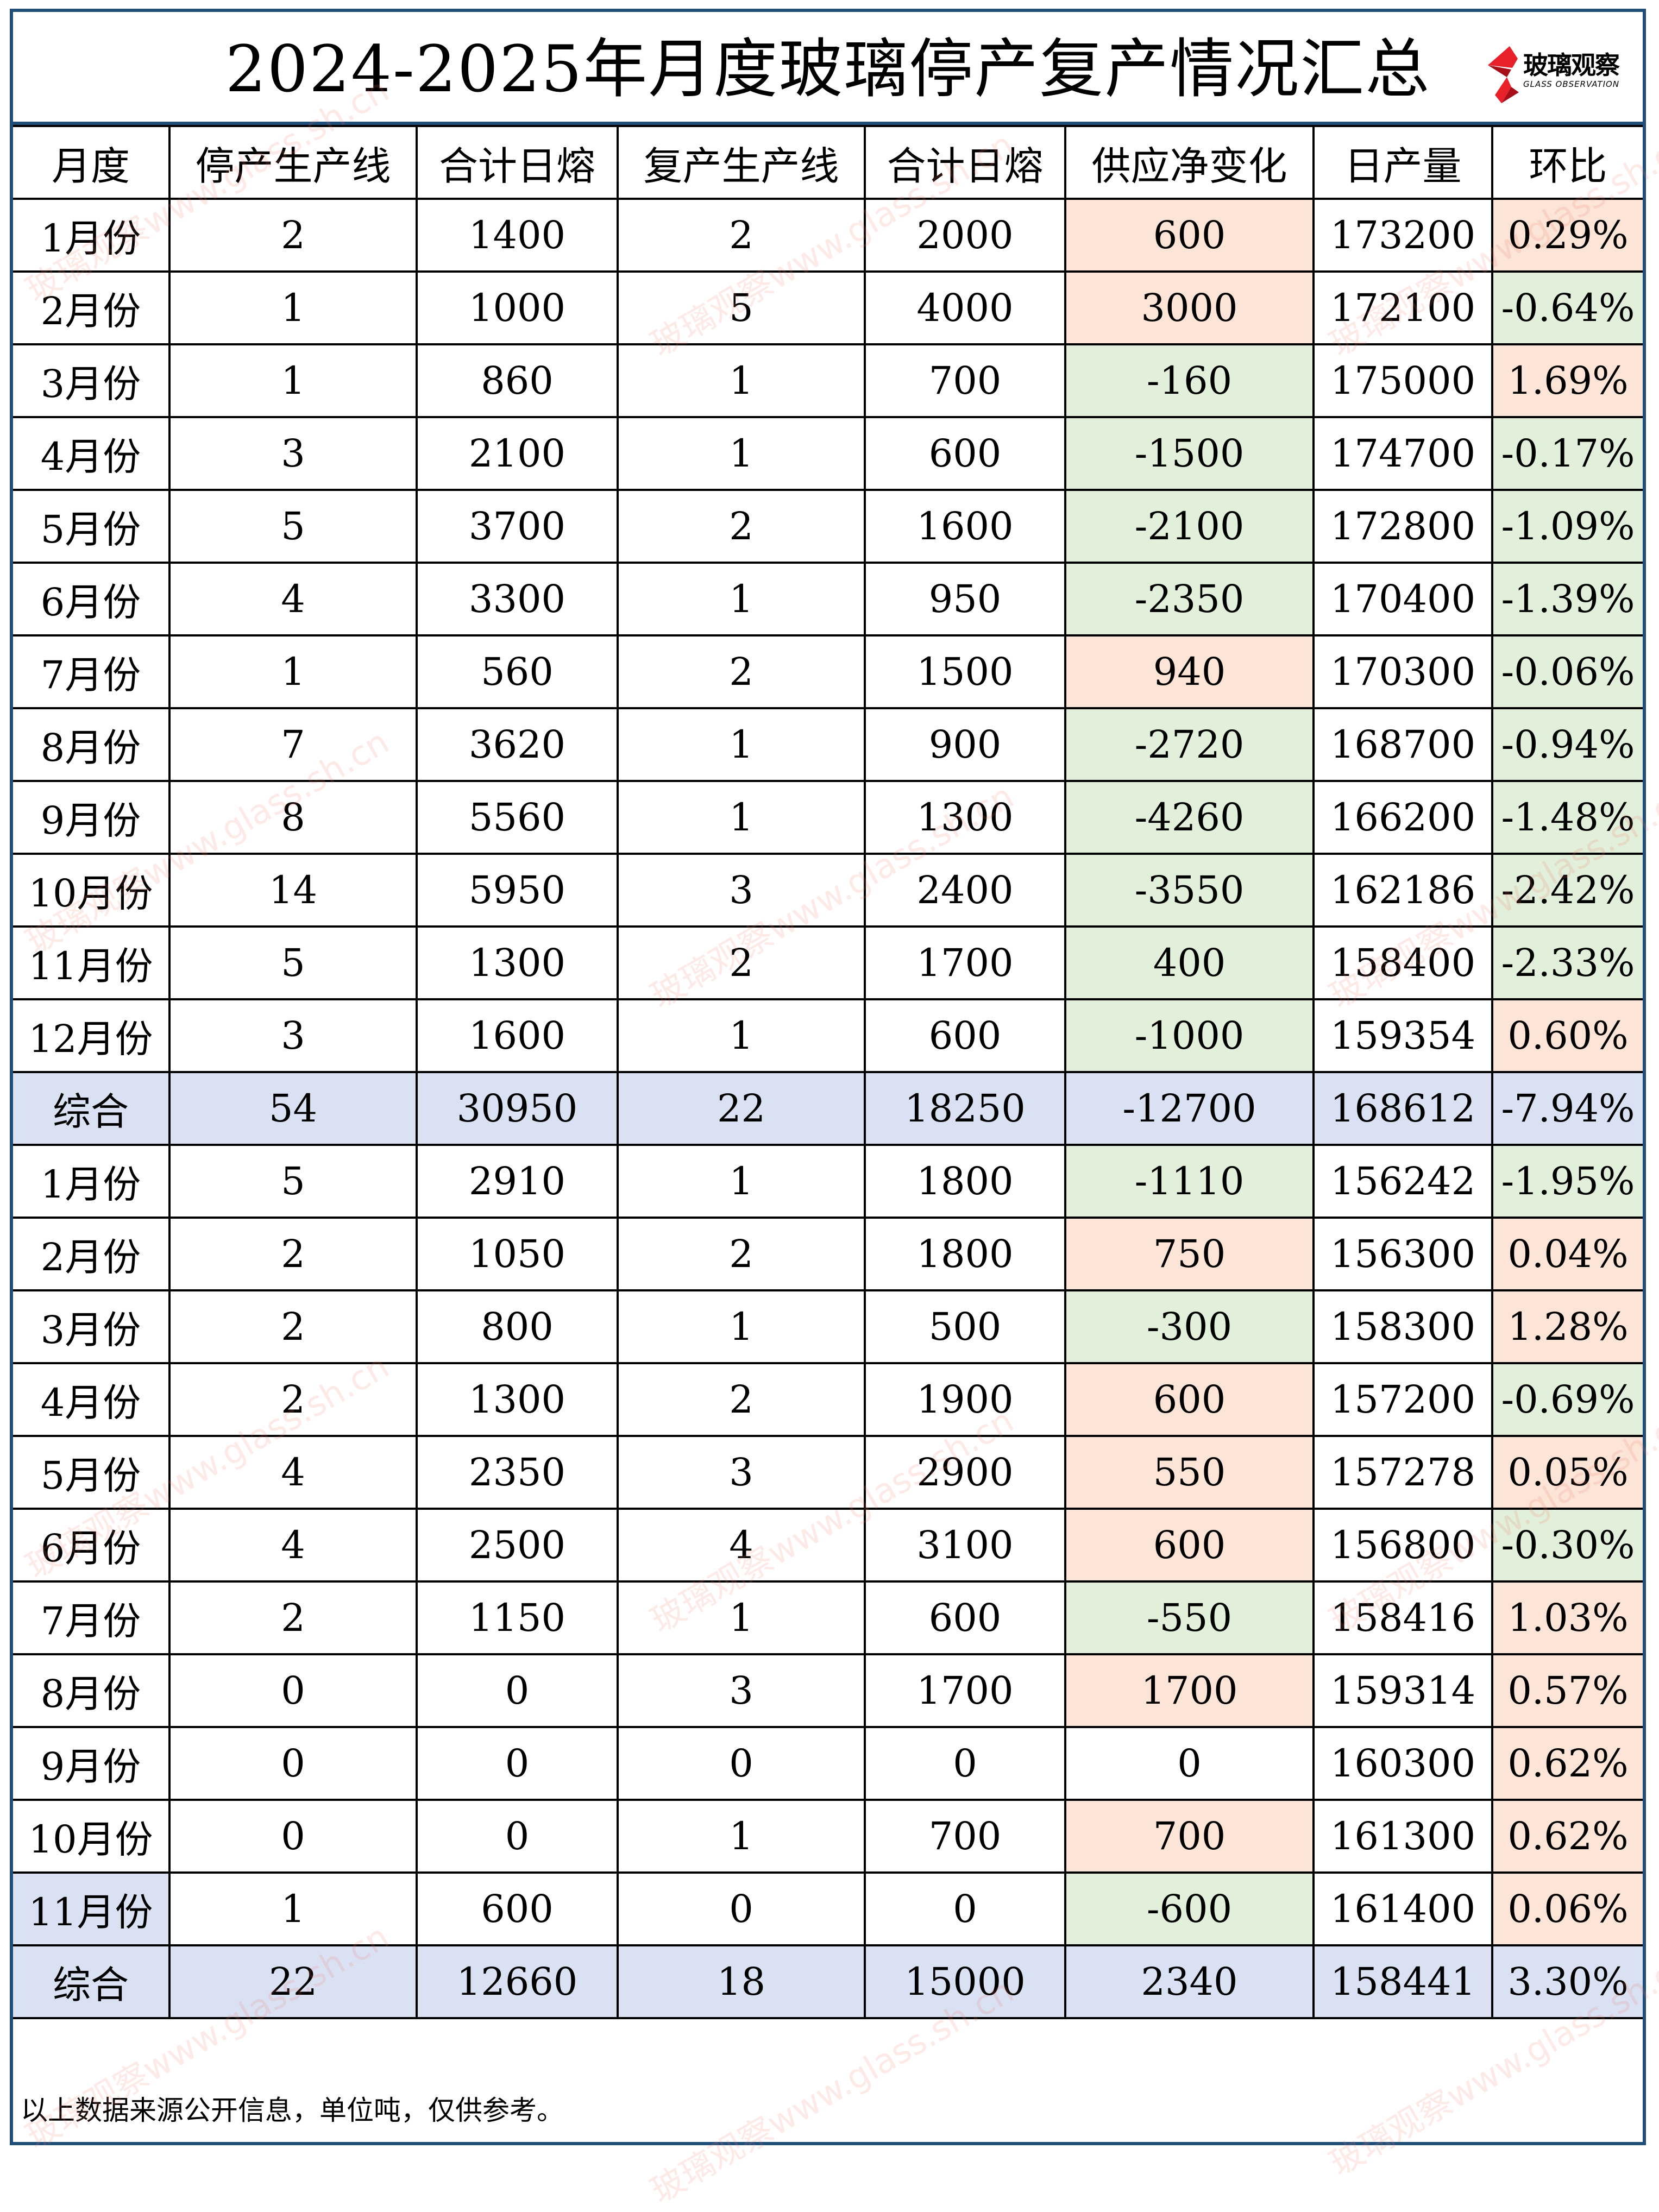  What do you see at coordinates (92, 380) in the screenshot?
I see `cell-month: 3月份` at bounding box center [92, 380].